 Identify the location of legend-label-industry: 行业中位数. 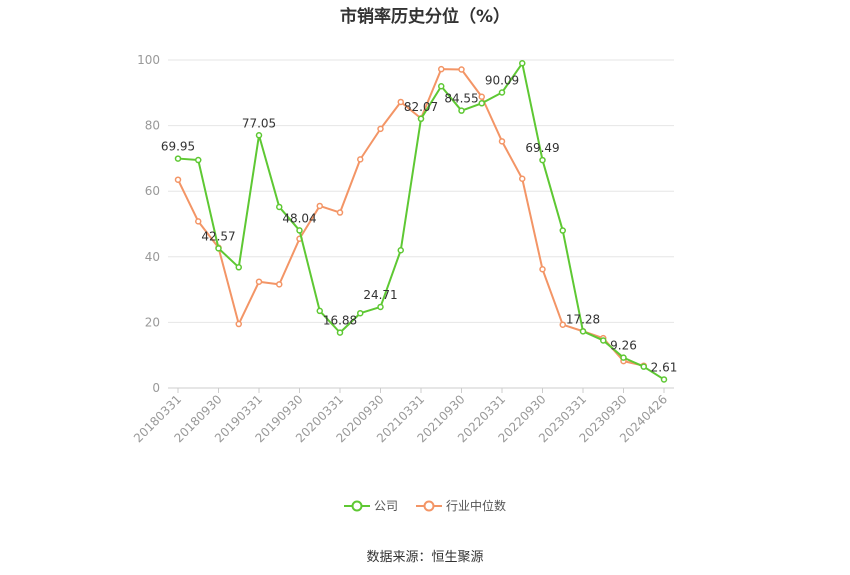
(476, 506).